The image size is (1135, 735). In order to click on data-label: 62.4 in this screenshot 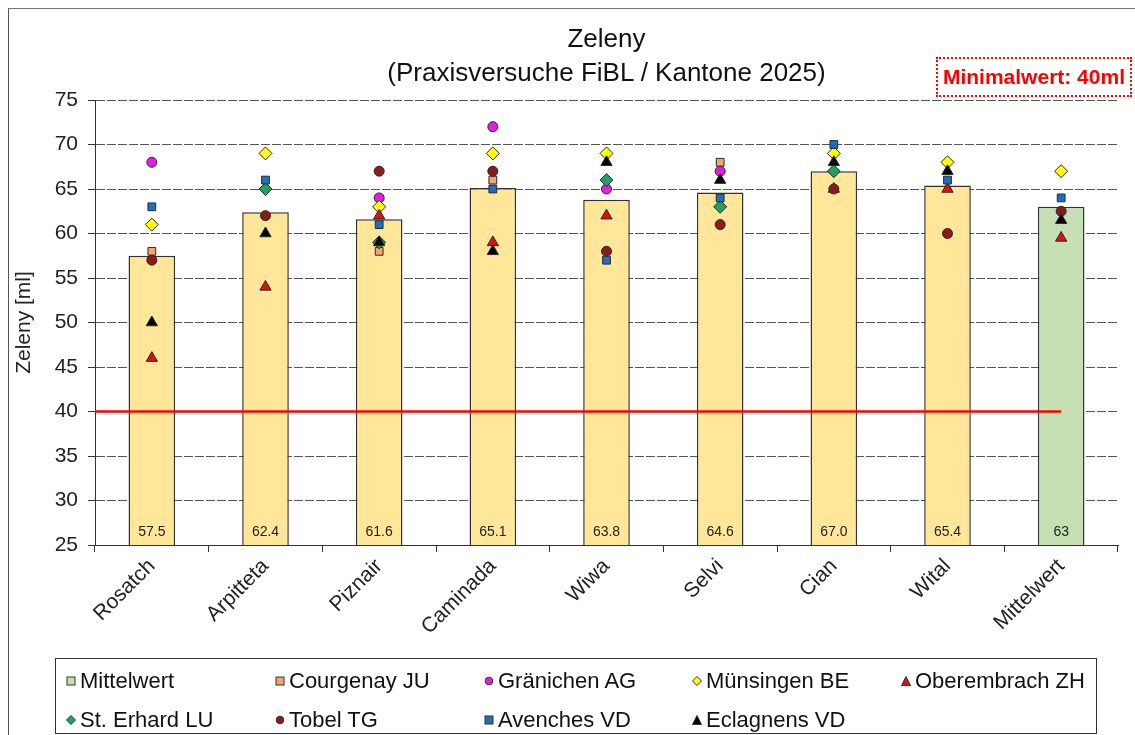, I will do `click(265, 531)`.